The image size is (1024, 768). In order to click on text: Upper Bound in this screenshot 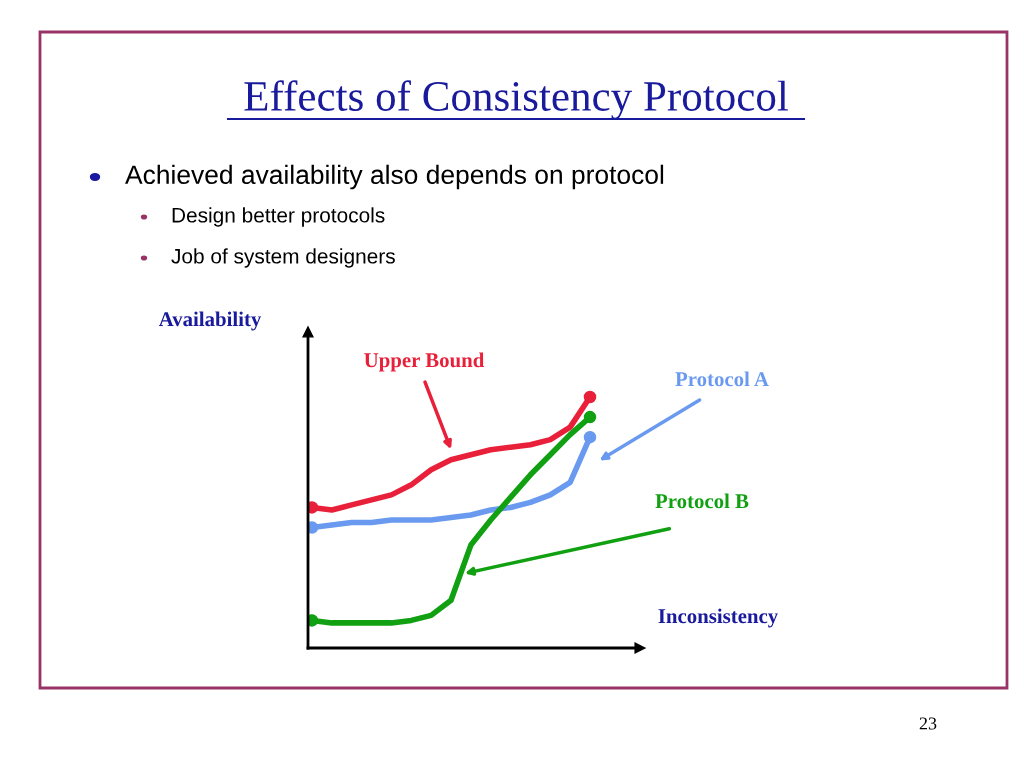, I will do `click(424, 362)`.